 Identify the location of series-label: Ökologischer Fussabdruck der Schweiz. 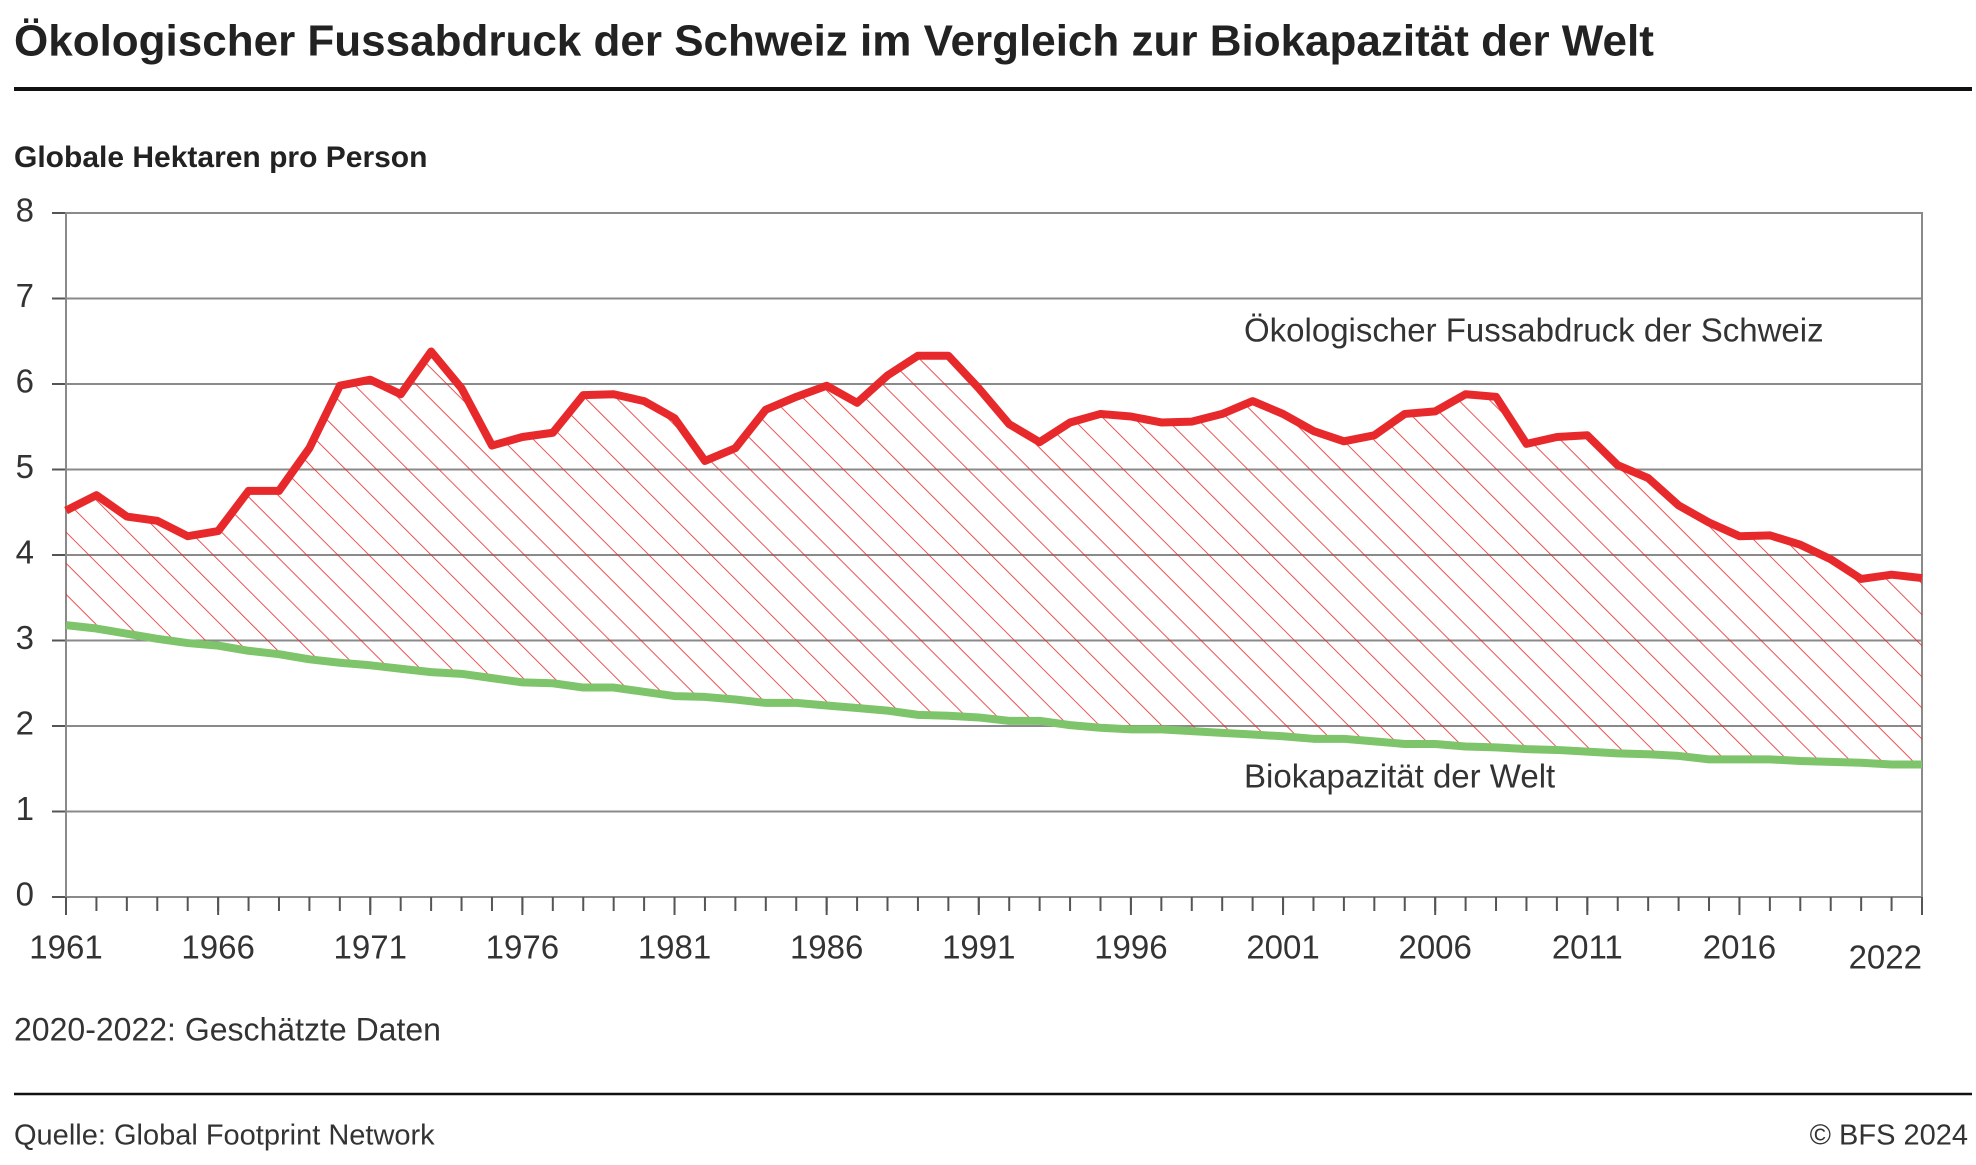
(1534, 330).